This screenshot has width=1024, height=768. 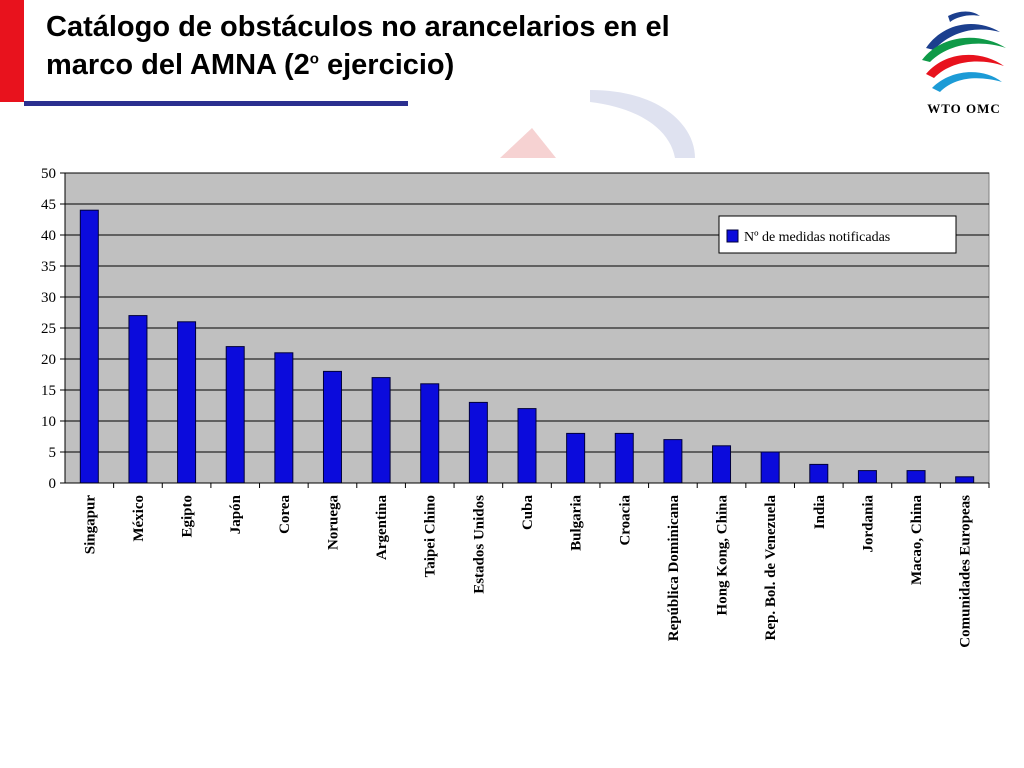 What do you see at coordinates (431, 536) in the screenshot?
I see `x-tick-label: Taipei Chino` at bounding box center [431, 536].